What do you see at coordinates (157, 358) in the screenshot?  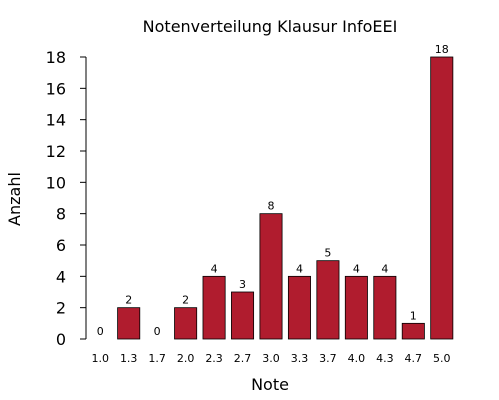 I see `x-tick-label: 1.7` at bounding box center [157, 358].